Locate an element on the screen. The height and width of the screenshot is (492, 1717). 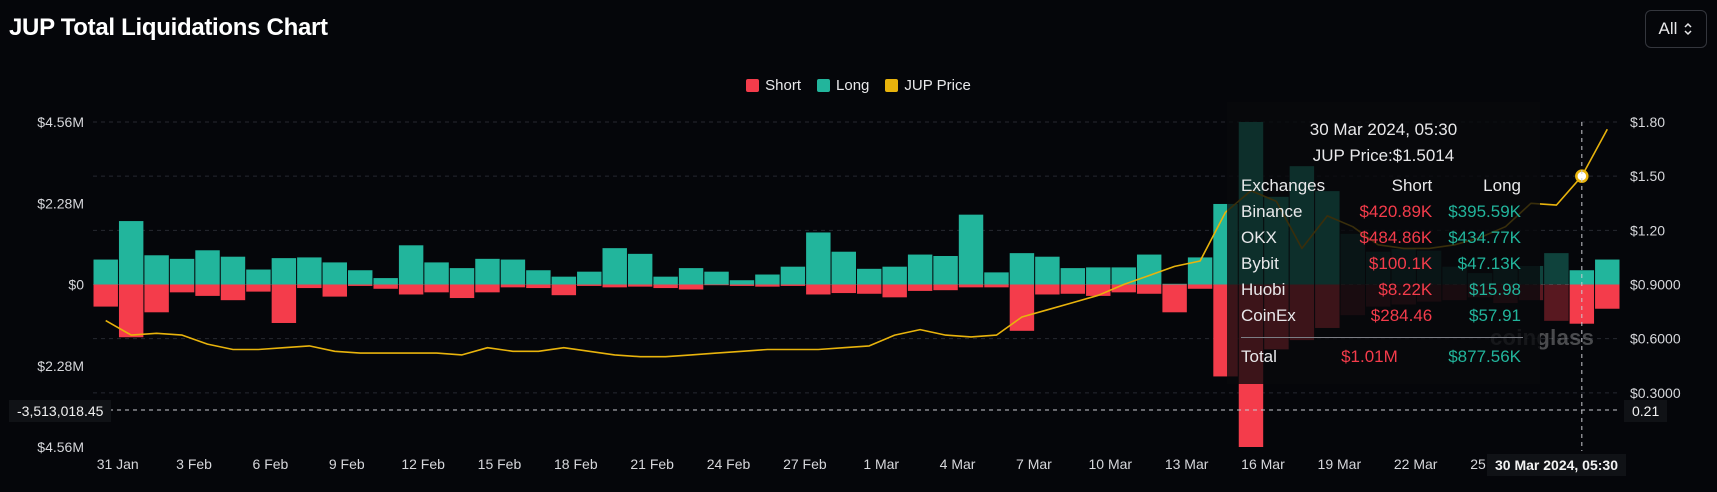
x-tick-label: 4 Mar is located at coordinates (958, 464).